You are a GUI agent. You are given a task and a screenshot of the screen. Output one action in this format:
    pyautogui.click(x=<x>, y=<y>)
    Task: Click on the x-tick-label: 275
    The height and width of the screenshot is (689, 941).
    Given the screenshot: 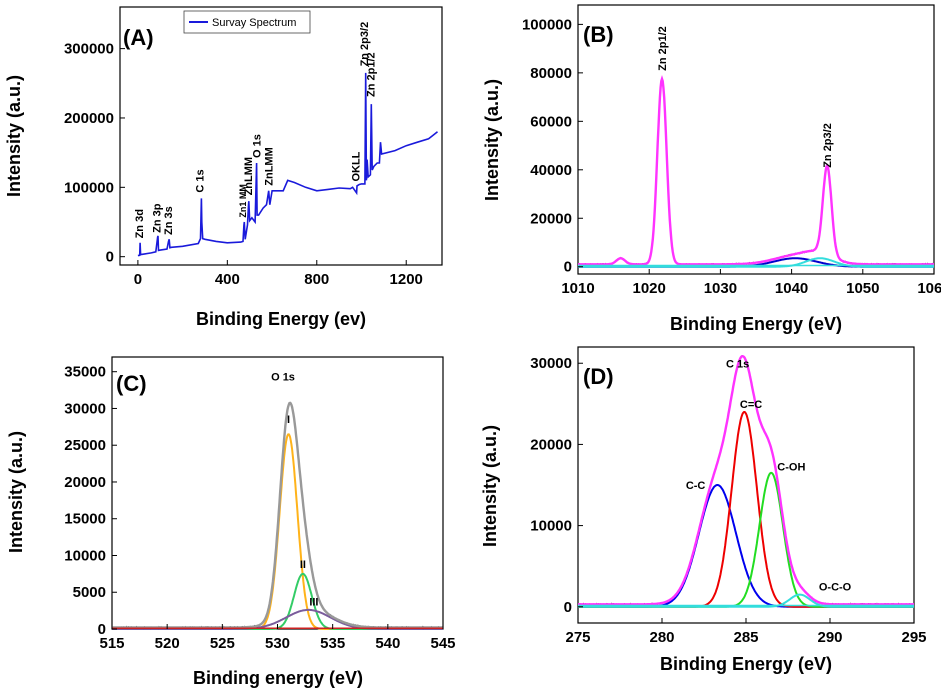 What is the action you would take?
    pyautogui.click(x=577, y=637)
    